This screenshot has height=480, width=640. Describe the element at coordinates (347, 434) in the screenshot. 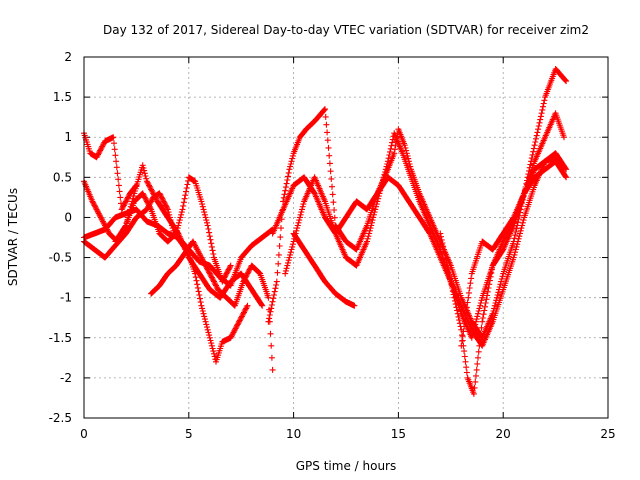

I see `x-tick-labels: 0 5 10 15 20 25` at that location.